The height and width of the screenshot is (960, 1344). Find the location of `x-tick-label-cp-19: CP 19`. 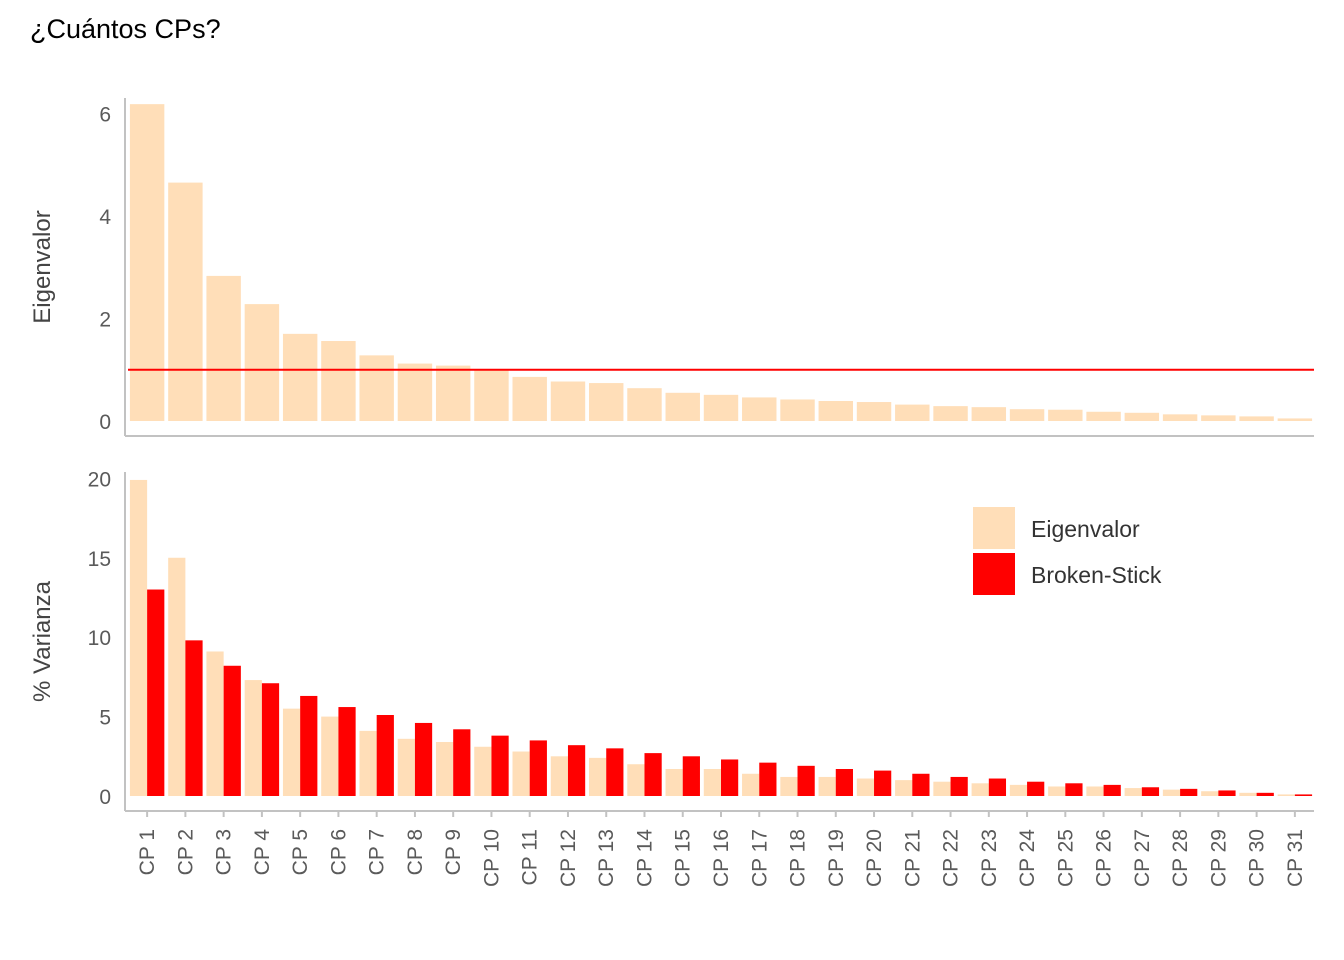

x-tick-label-cp-19: CP 19 is located at coordinates (836, 858).